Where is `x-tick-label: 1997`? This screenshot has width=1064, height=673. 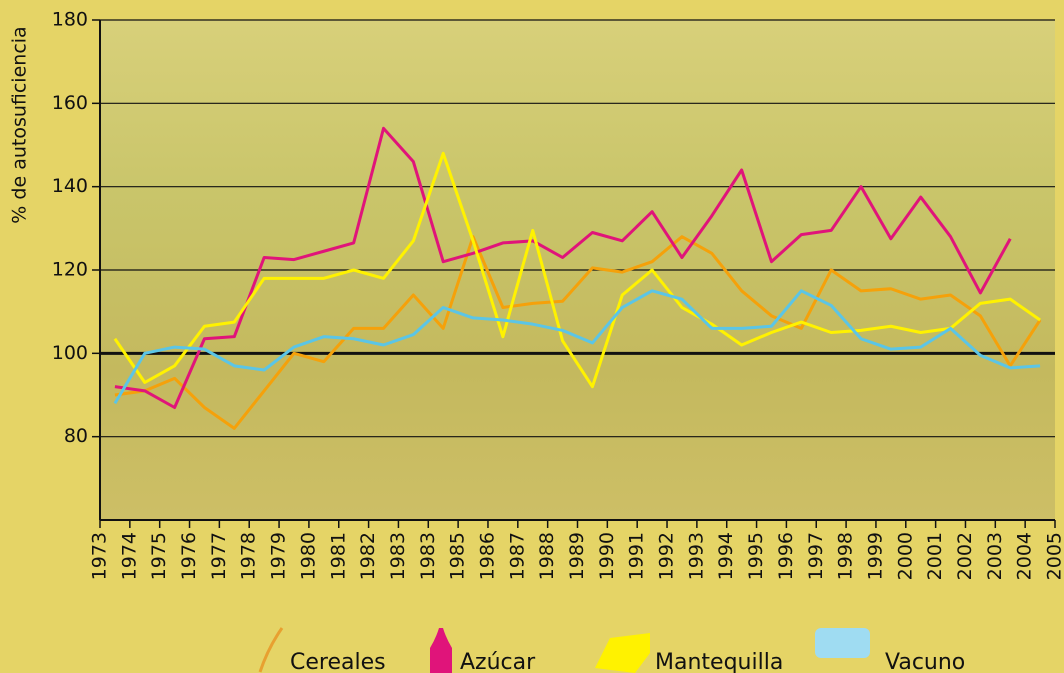
x-tick-label: 1997 is located at coordinates (816, 556).